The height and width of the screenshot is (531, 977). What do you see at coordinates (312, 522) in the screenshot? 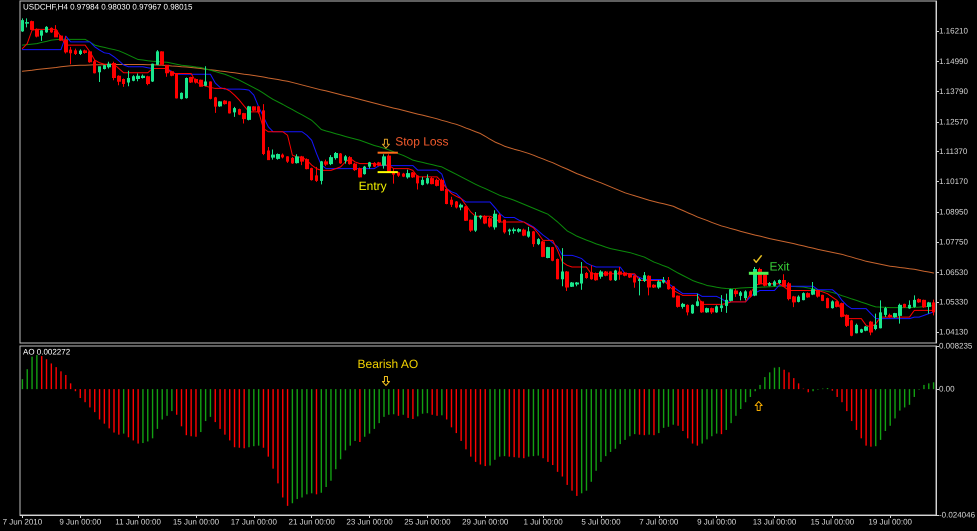
I see `x-tick-label: 21 Jun 00:00` at bounding box center [312, 522].